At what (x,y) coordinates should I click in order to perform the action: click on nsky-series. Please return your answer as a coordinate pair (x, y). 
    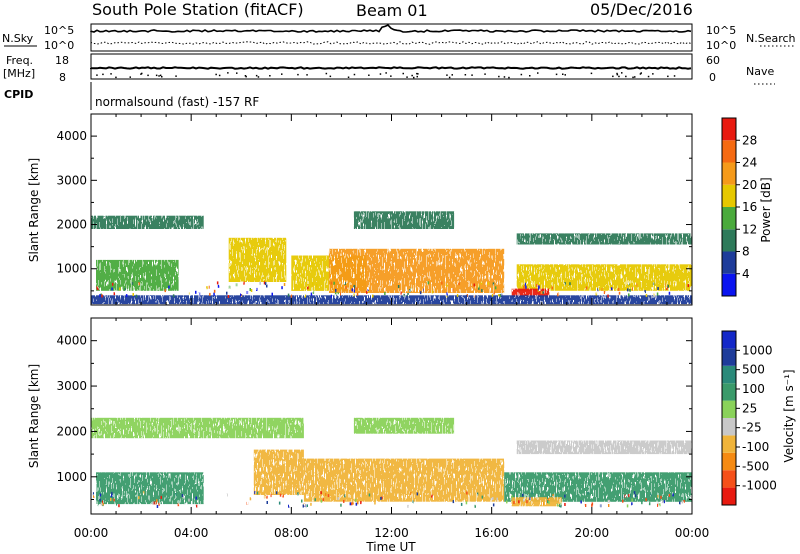
    Looking at the image, I should click on (391, 28).